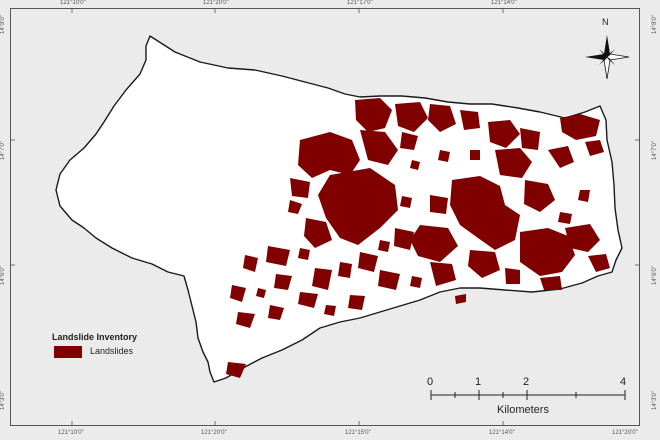  Describe the element at coordinates (95, 337) in the screenshot. I see `legend-title: Landslide Inventory` at that location.